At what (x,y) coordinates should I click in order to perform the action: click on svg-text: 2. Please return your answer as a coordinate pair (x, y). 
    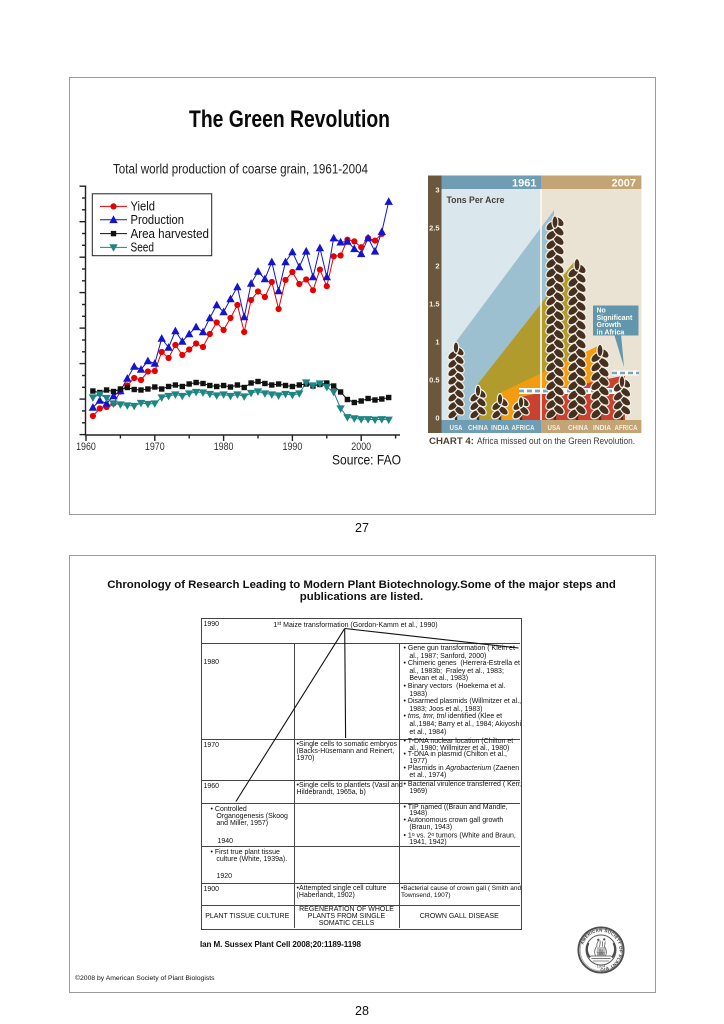
    Looking at the image, I should click on (437, 266).